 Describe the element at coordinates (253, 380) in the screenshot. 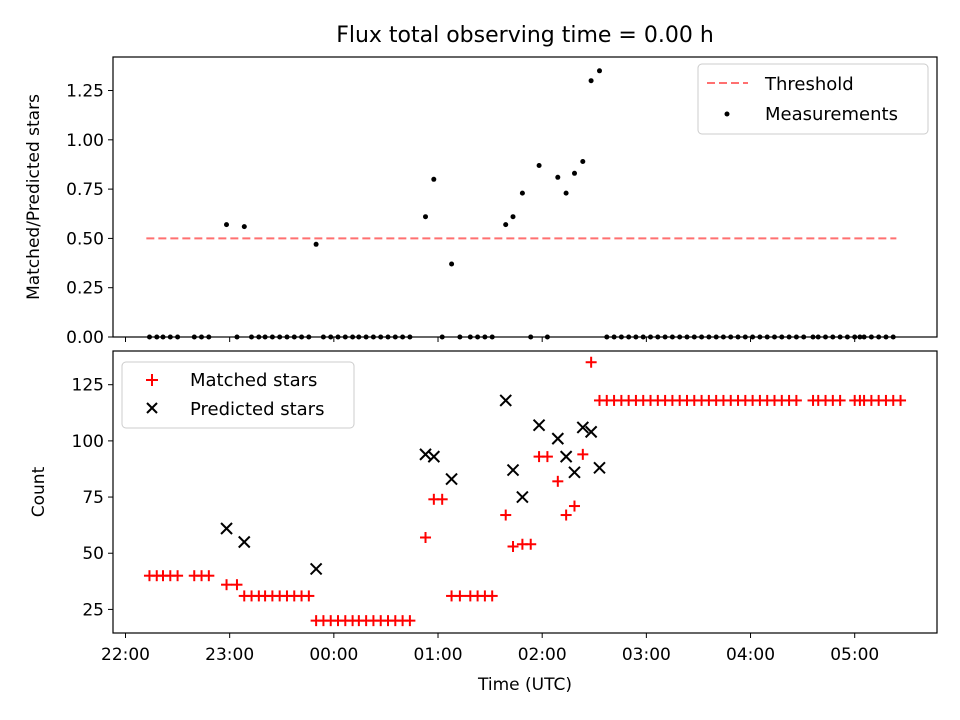

I see `matched-legend-label: Matched stars` at that location.